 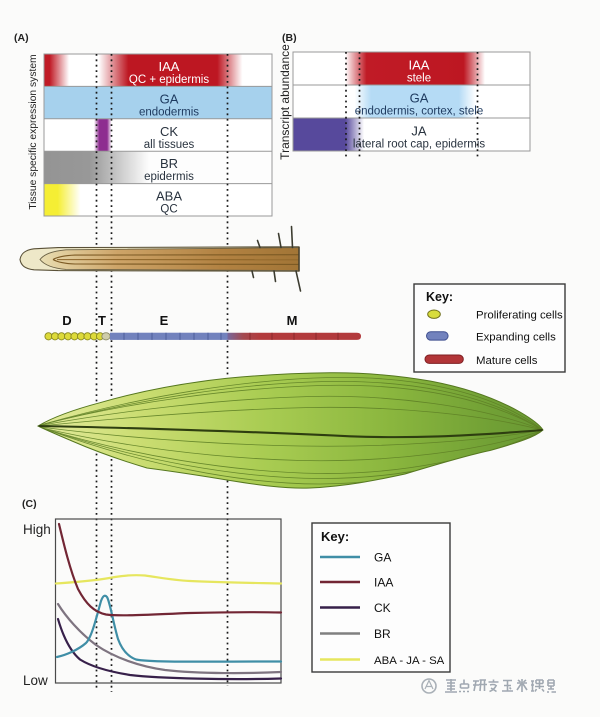 What do you see at coordinates (169, 80) in the screenshot?
I see `svg-text: QC + epidermis` at bounding box center [169, 80].